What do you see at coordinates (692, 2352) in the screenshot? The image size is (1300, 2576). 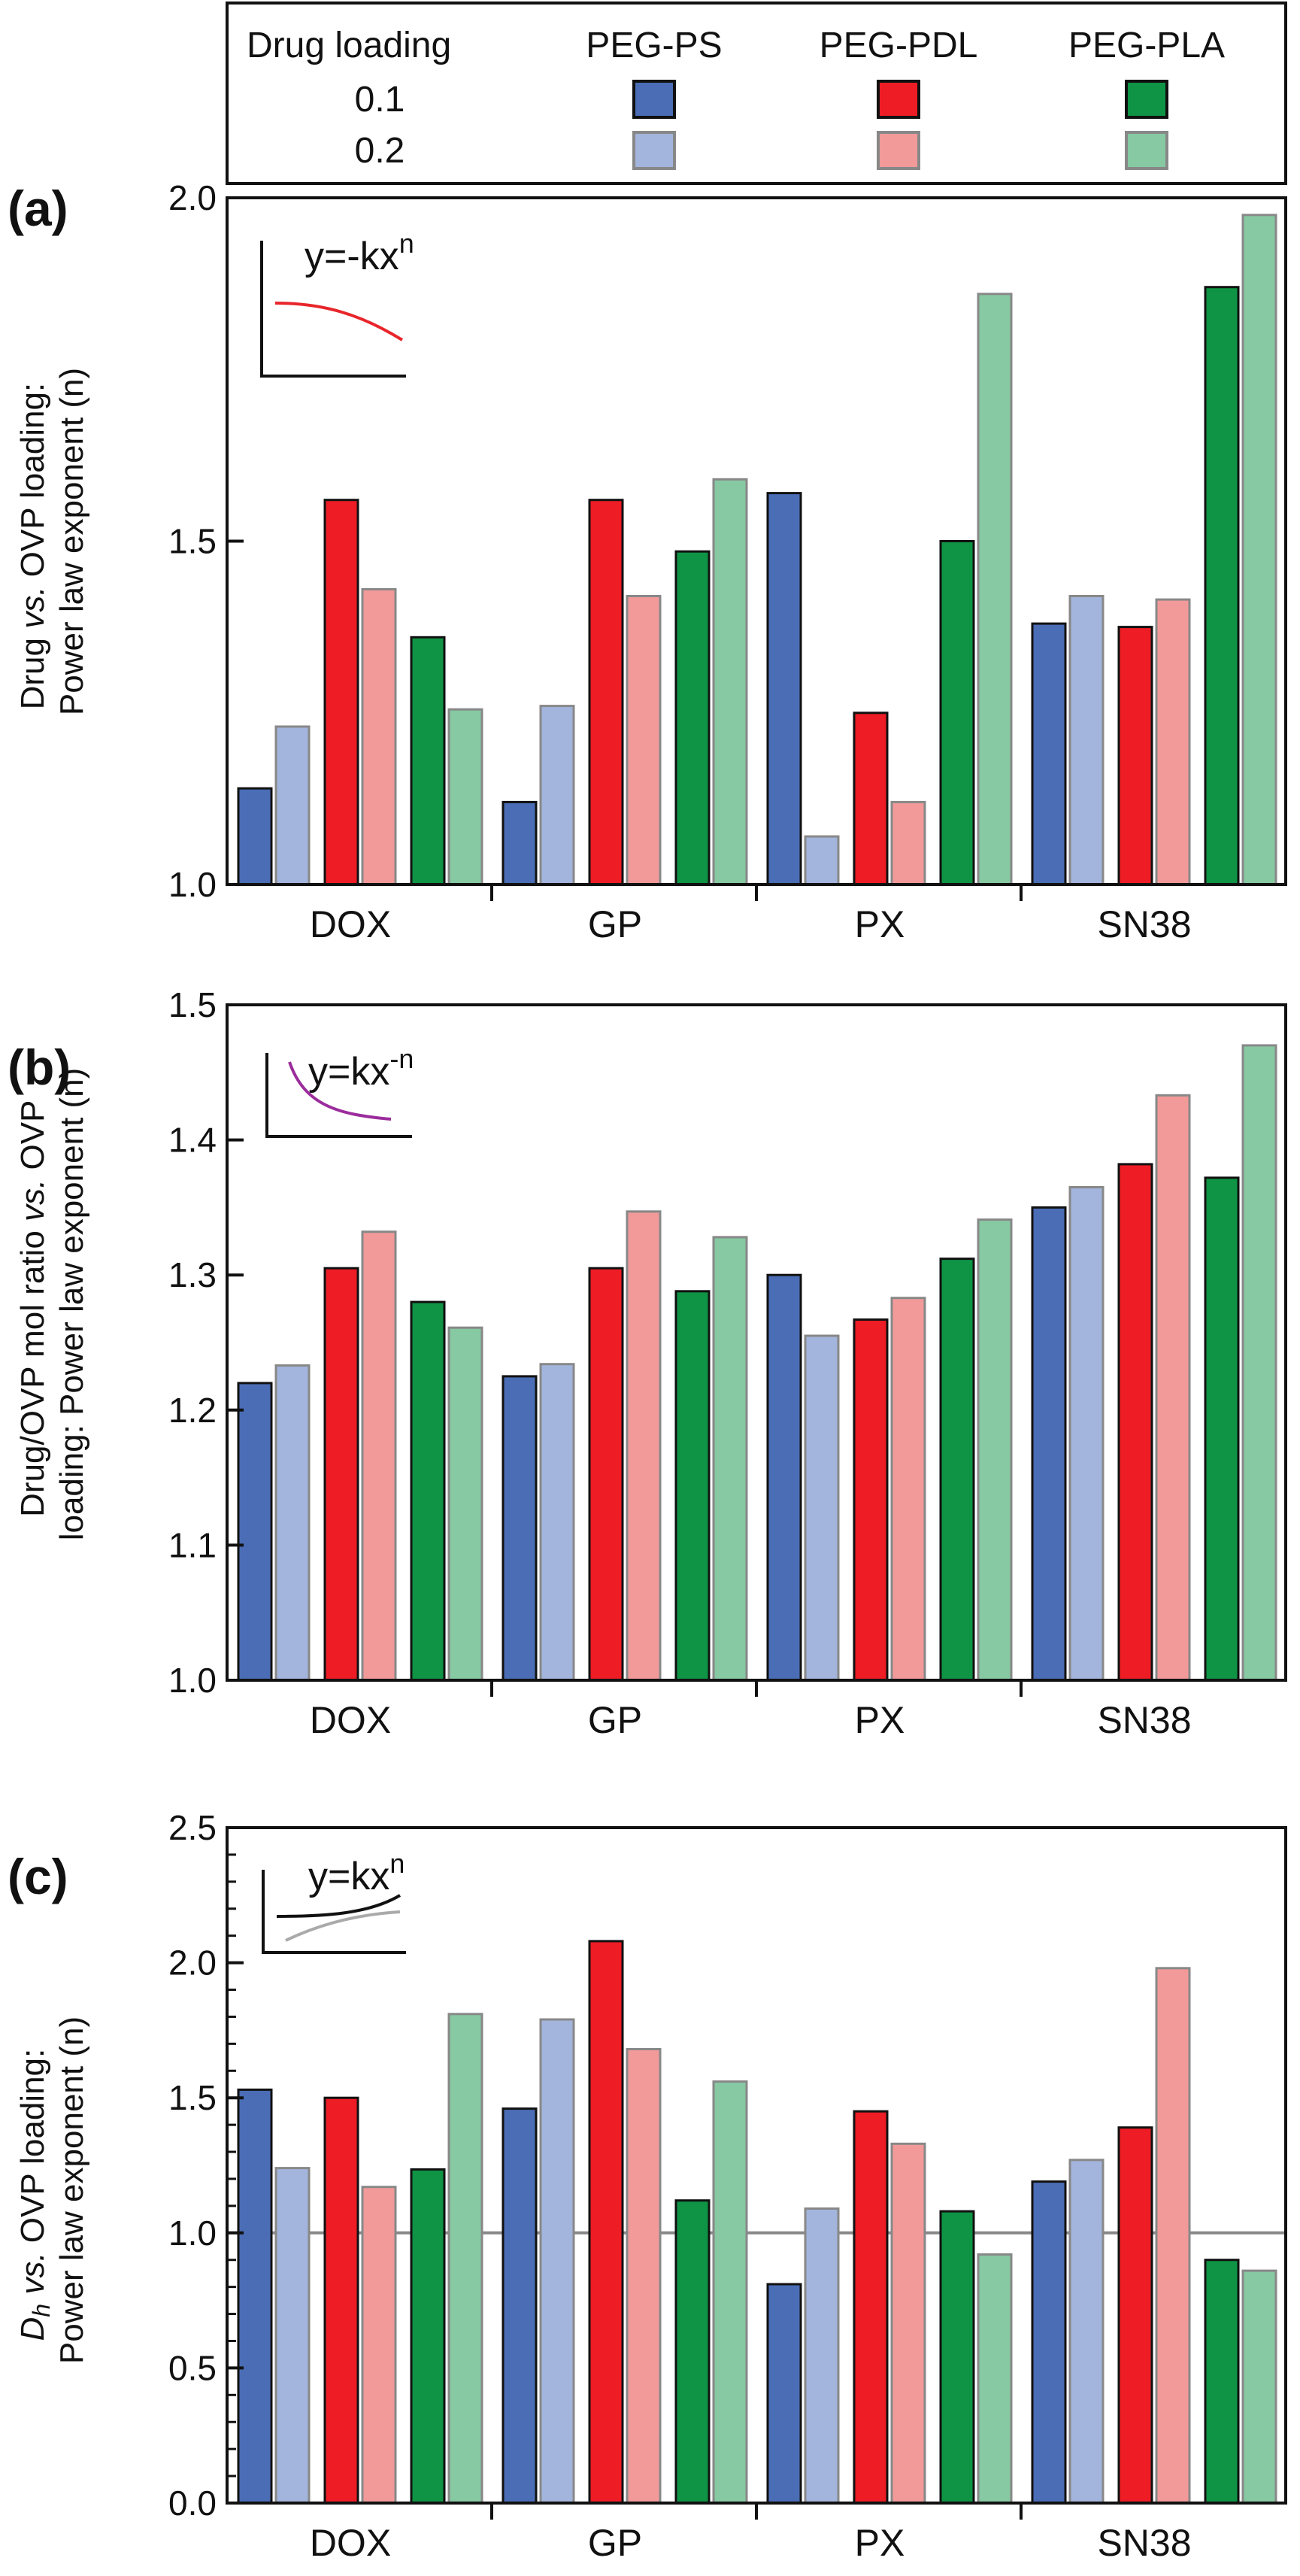 I see `panel-c-bar-gp-s4` at bounding box center [692, 2352].